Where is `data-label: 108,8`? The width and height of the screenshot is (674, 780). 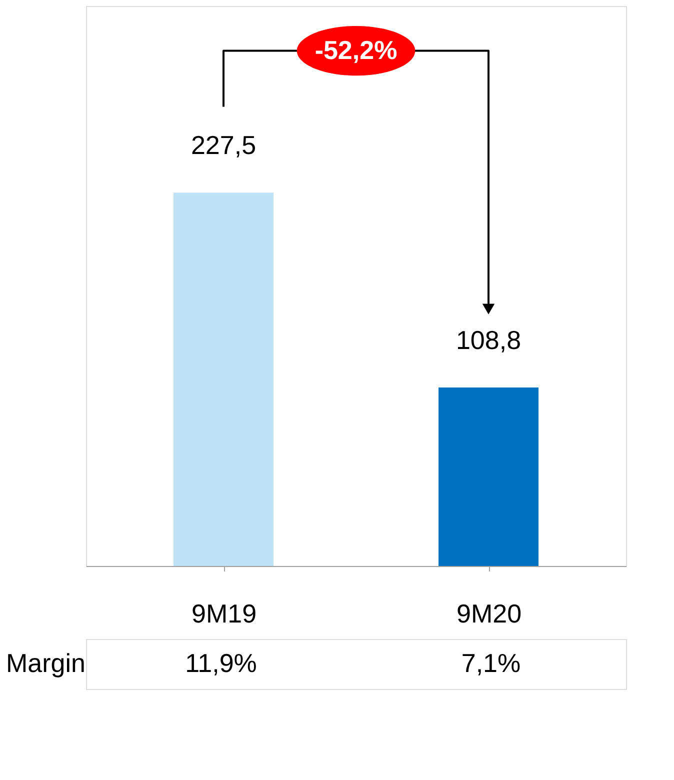 data-label: 108,8 is located at coordinates (489, 339).